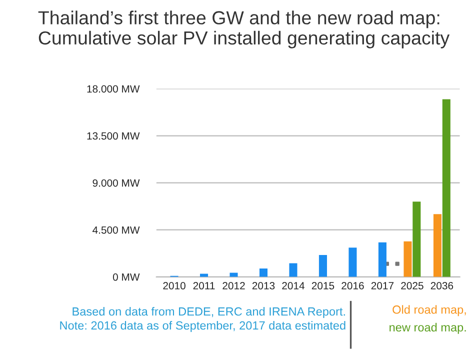 This screenshot has height=355, width=474. What do you see at coordinates (126, 277) in the screenshot?
I see `y-tick-label: 0 MW` at bounding box center [126, 277].